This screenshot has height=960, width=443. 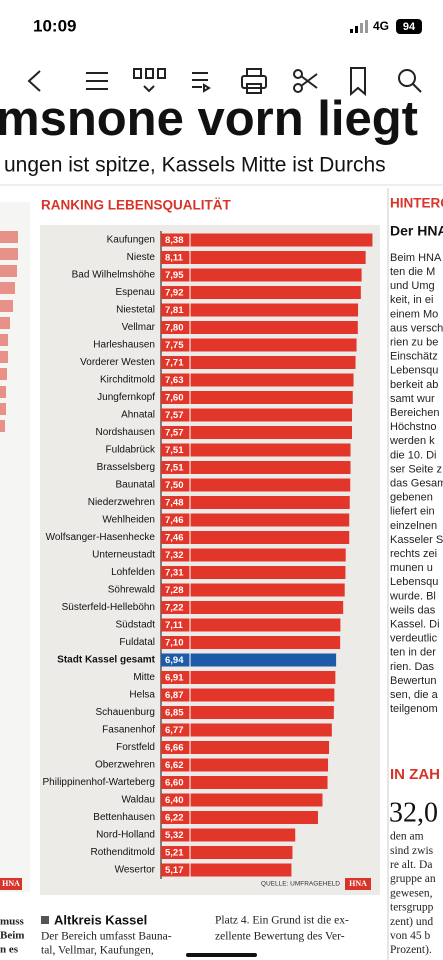 I want to click on search-button, so click(x=410, y=81).